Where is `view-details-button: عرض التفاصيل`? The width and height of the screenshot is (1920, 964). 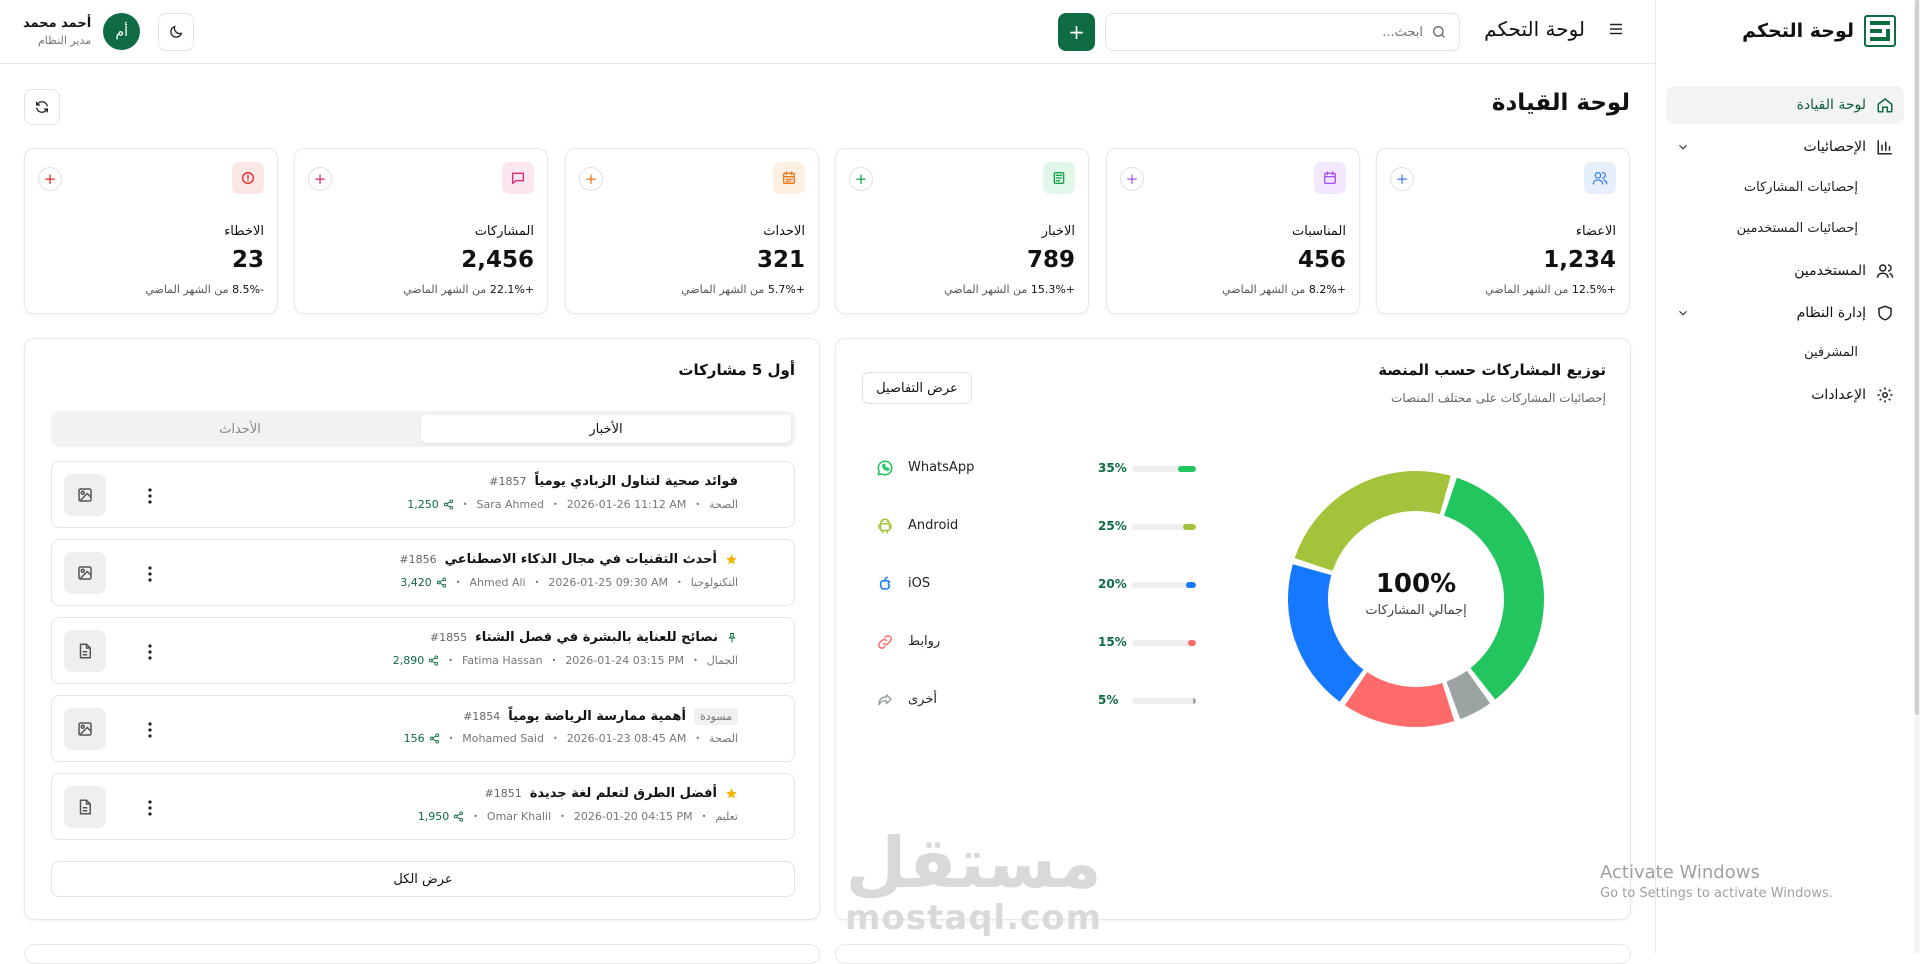
view-details-button: عرض التفاصيل is located at coordinates (917, 388).